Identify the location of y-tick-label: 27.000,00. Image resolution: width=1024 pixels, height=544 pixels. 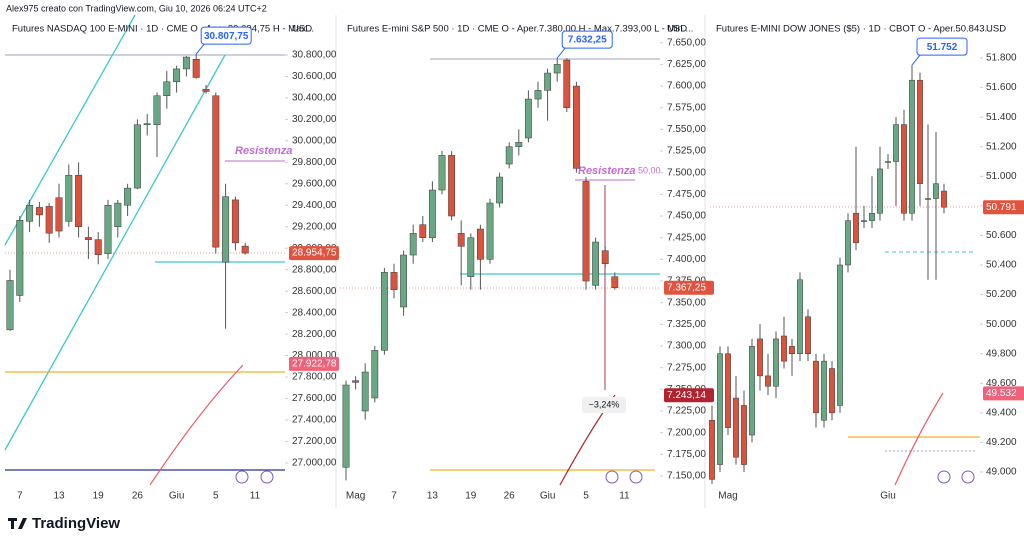
(314, 463).